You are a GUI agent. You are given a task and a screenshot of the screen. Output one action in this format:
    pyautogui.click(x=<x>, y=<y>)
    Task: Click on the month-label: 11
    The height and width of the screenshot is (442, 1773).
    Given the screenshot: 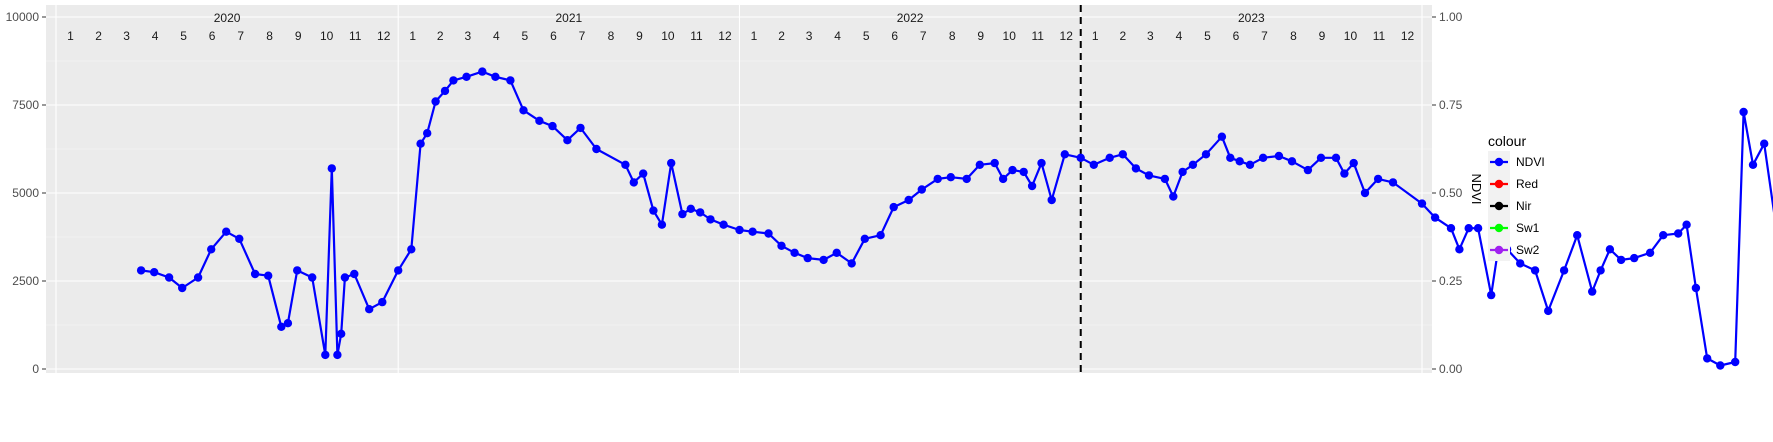 What is the action you would take?
    pyautogui.click(x=1037, y=36)
    